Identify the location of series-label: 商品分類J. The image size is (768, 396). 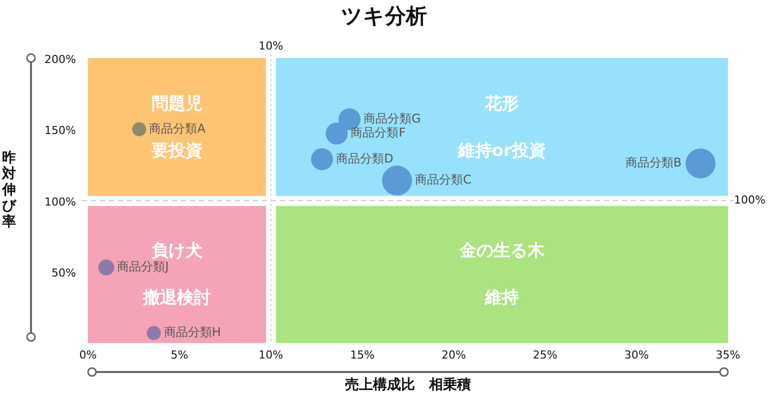
(143, 267).